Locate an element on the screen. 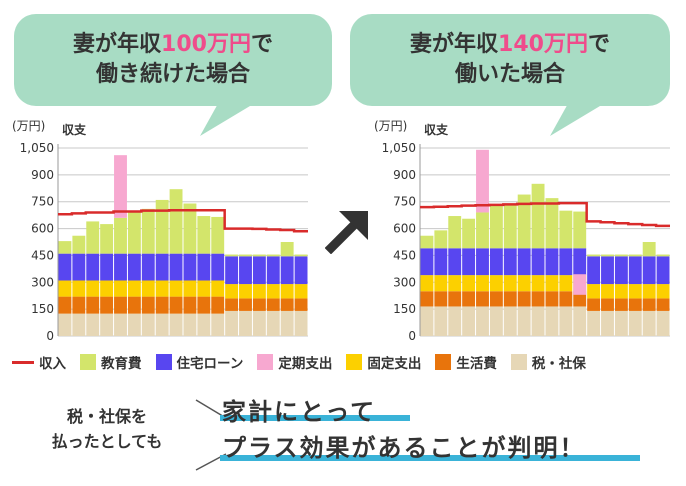 This screenshot has height=486, width=686. legend-education-label: 教育費 is located at coordinates (121, 364).